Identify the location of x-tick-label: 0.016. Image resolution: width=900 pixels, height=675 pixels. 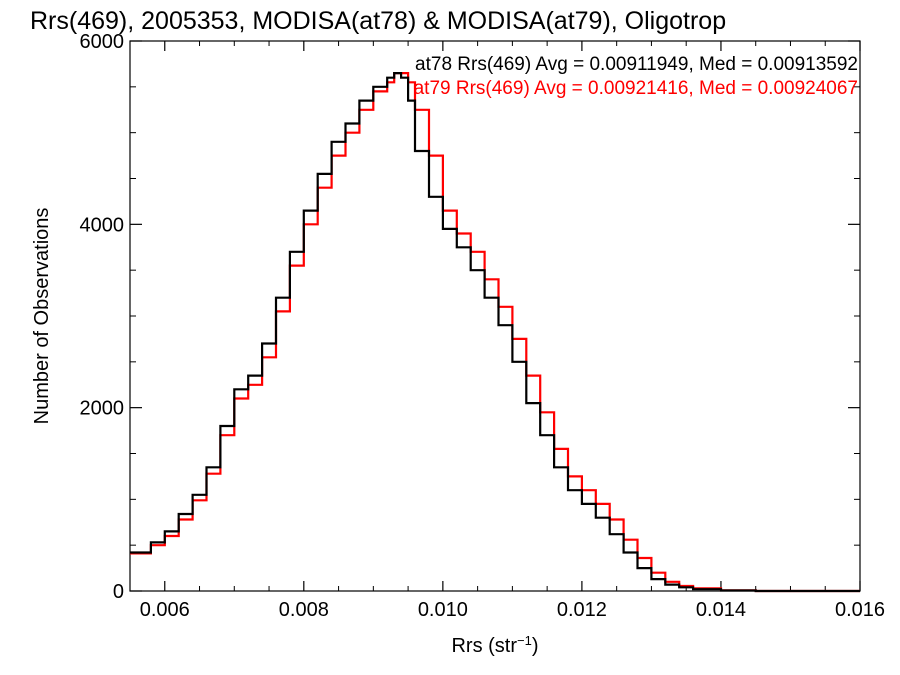
(860, 610).